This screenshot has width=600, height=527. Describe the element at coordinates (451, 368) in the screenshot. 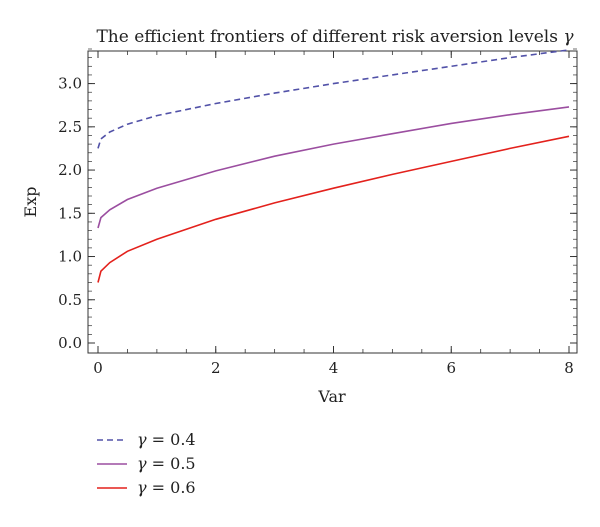

I see `x-tick-label: 6` at that location.